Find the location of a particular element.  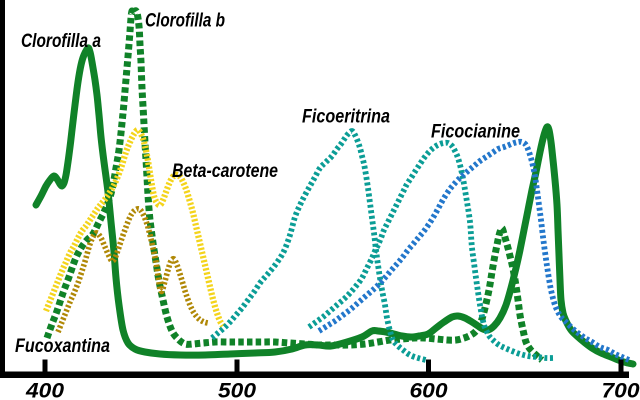

svg-text: 400 is located at coordinates (44, 390).